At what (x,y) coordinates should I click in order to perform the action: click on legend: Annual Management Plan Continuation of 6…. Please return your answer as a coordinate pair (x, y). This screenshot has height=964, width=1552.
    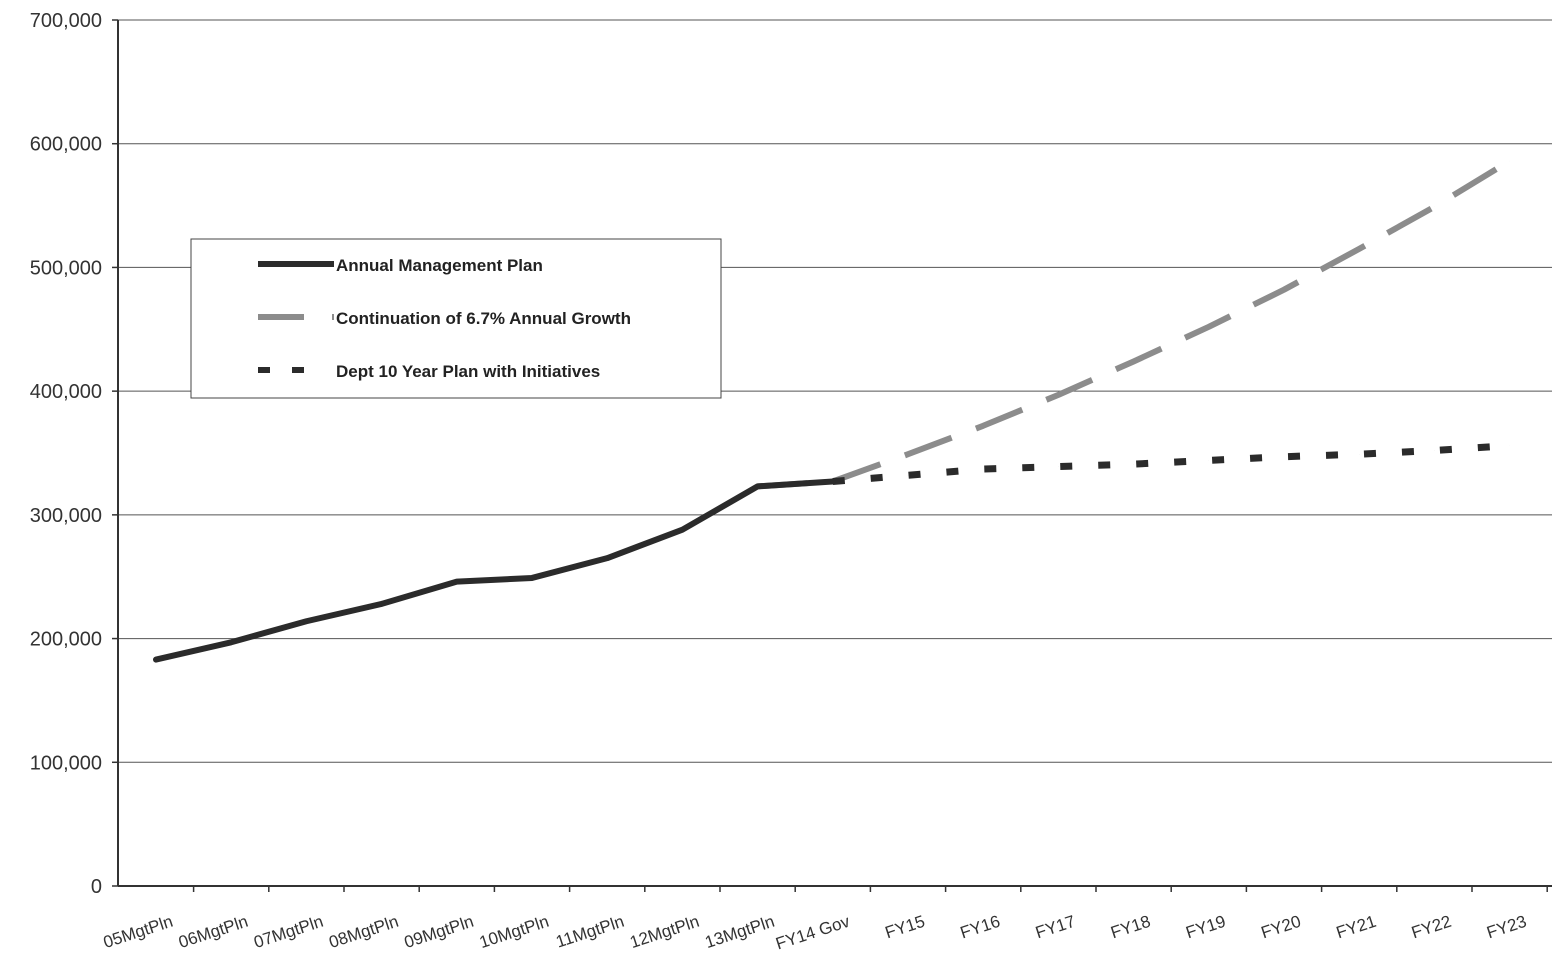
    Looking at the image, I should click on (456, 318).